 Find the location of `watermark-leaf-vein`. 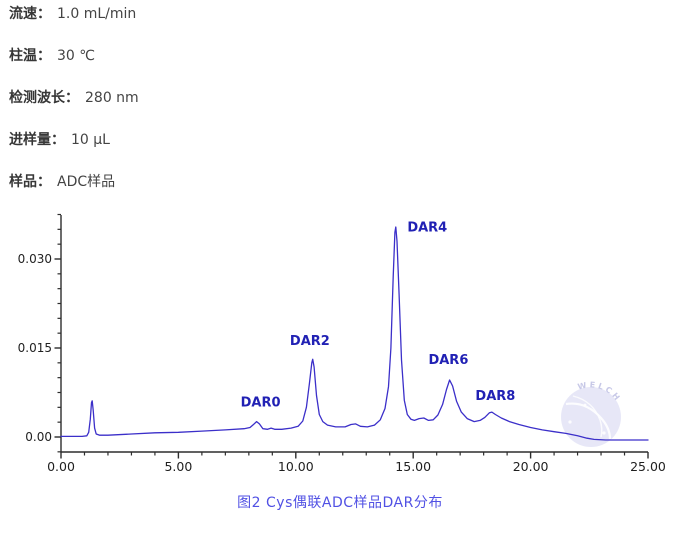

watermark-leaf-vein is located at coordinates (588, 421).